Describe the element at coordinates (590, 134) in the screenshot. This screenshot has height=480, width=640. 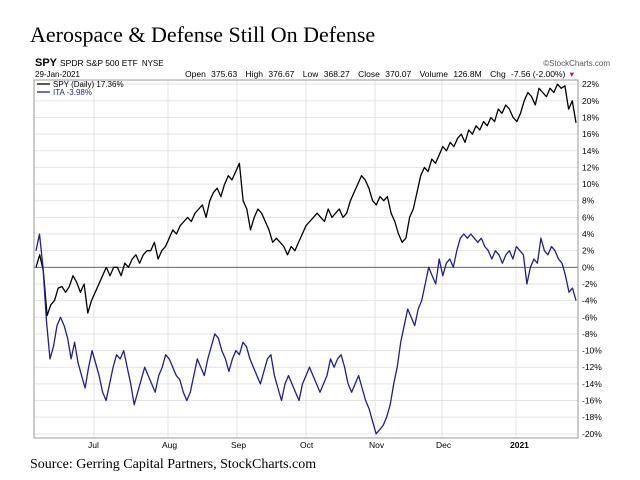
I see `y-tick-label: 16%` at that location.